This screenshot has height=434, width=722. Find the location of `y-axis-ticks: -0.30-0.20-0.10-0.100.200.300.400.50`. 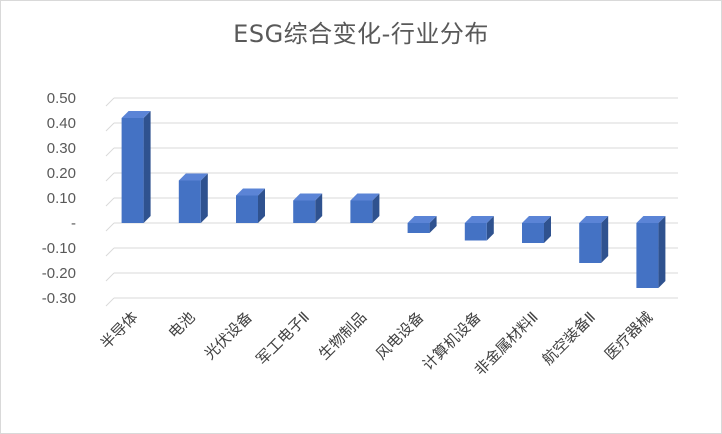

y-axis-ticks: -0.30-0.20-0.10-0.100.200.300.400.50 is located at coordinates (59, 198).